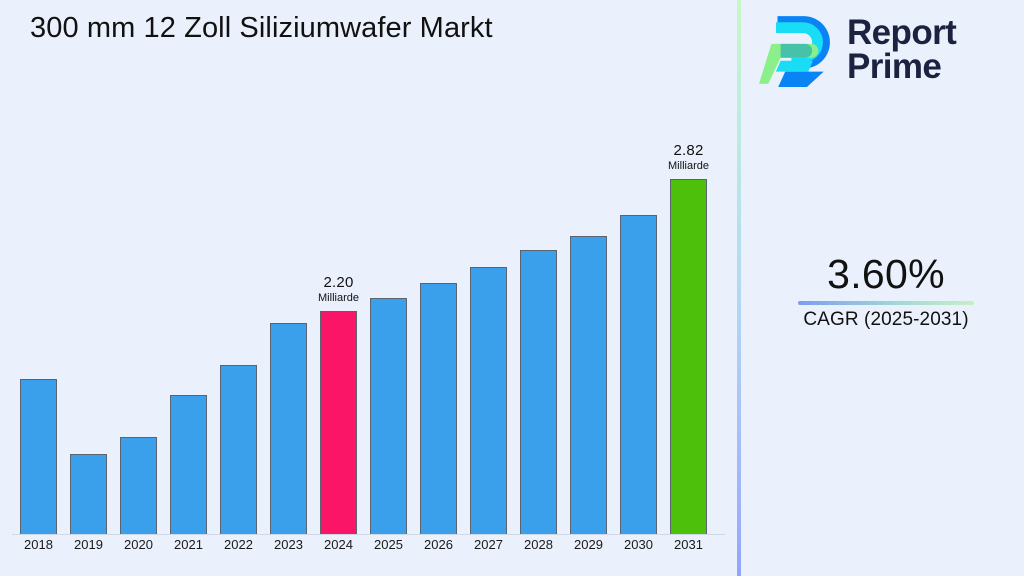 The image size is (1024, 576). I want to click on x-tick-2025: 2025, so click(388, 544).